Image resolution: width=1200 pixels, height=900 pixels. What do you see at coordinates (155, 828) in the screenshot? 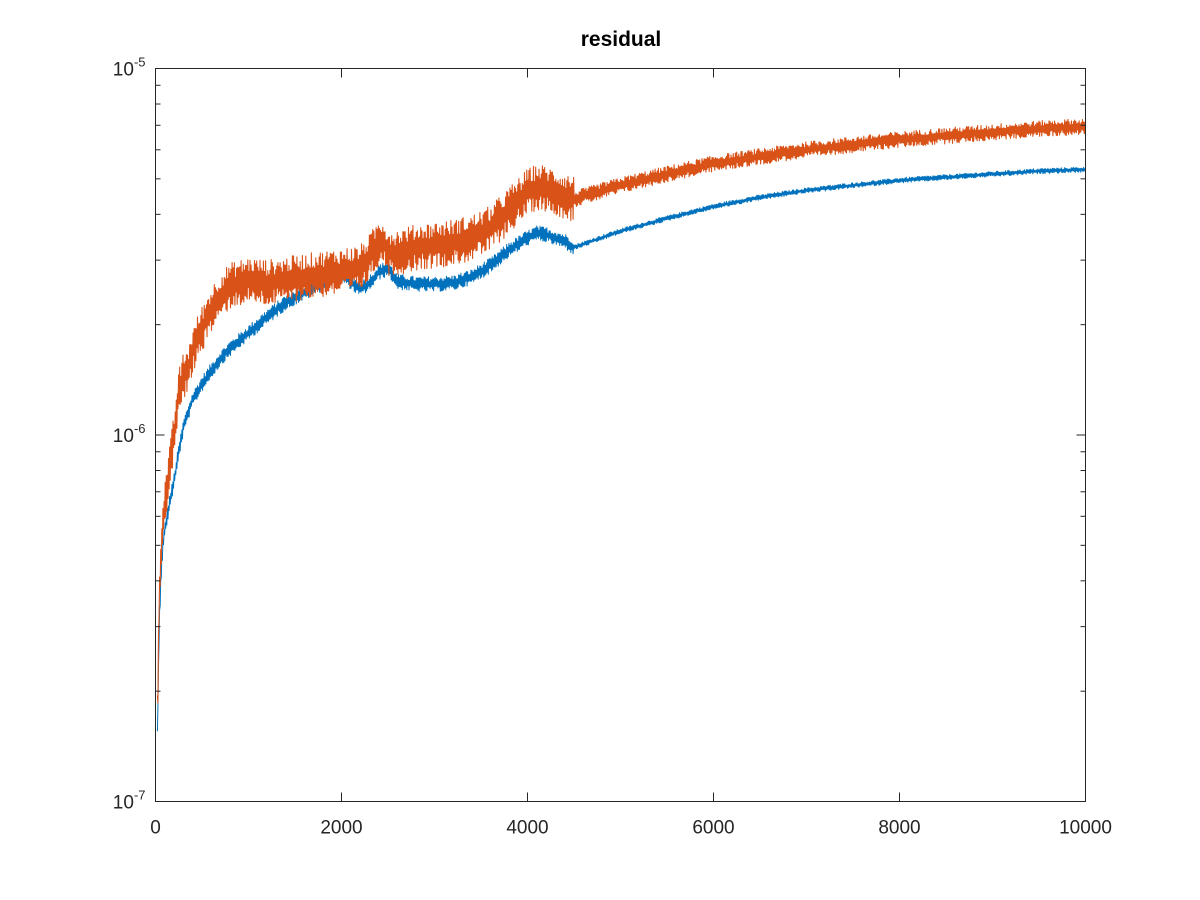
I see `x-tick-label: 0` at bounding box center [155, 828].